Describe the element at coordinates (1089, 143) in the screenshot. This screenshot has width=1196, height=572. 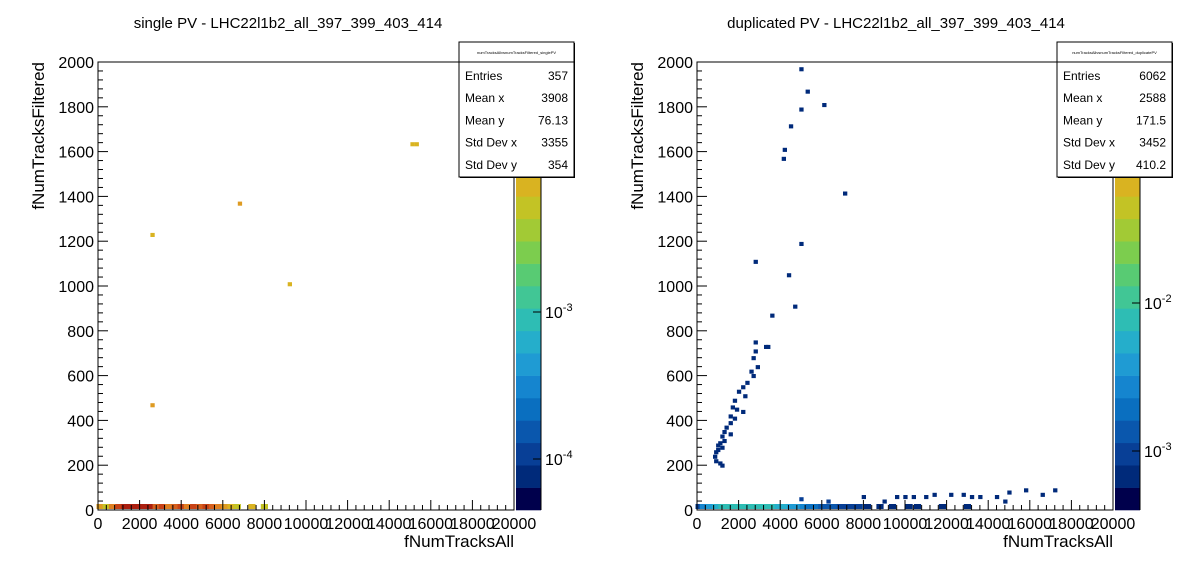
I see `stats-label: Std Dev x` at that location.